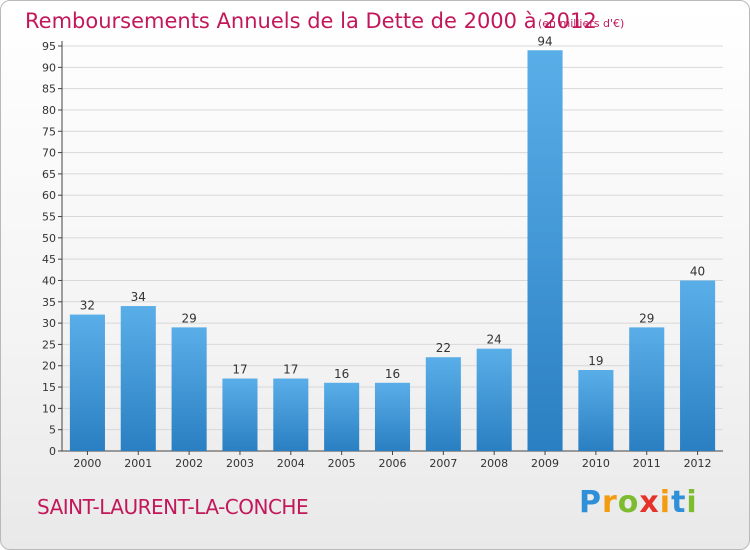  Describe the element at coordinates (173, 507) in the screenshot. I see `commune-name: SAINT-LAURENT-LA-CONCHE` at that location.